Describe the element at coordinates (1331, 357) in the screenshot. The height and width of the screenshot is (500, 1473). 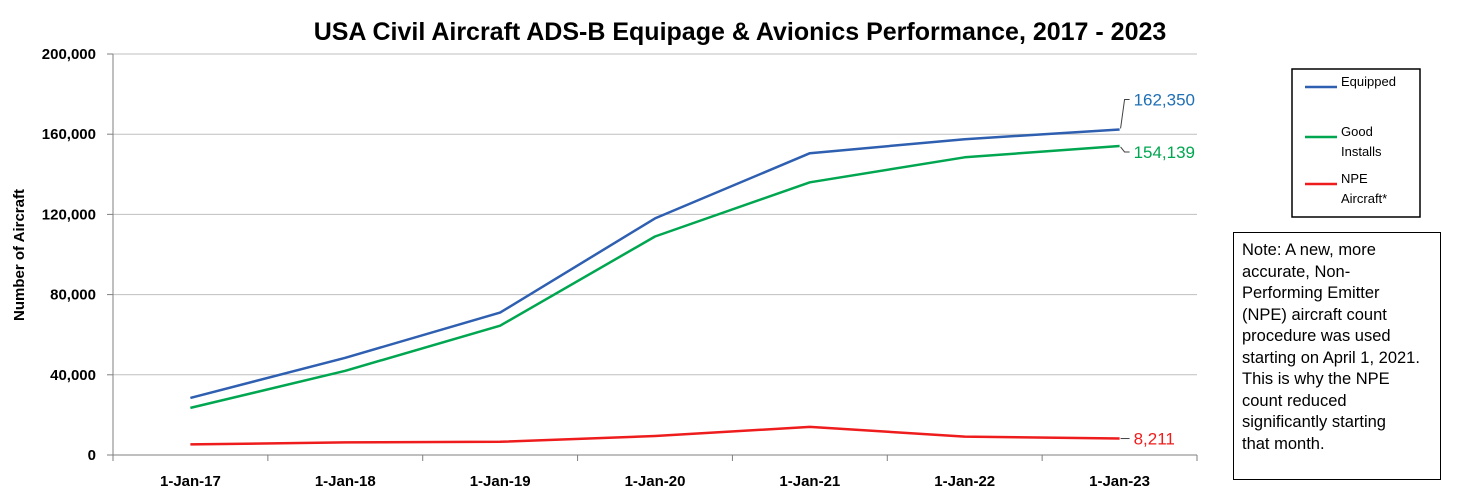
I see `note-line: starting on April 1, 2021.` at that location.